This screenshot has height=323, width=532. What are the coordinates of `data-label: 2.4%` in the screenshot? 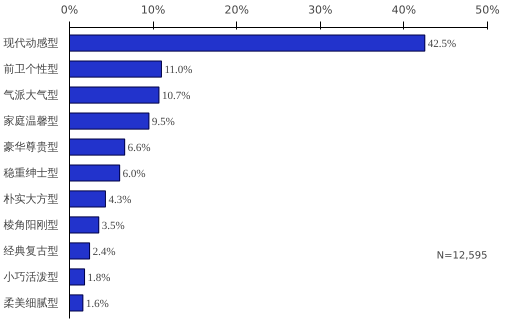 It's located at (104, 252).